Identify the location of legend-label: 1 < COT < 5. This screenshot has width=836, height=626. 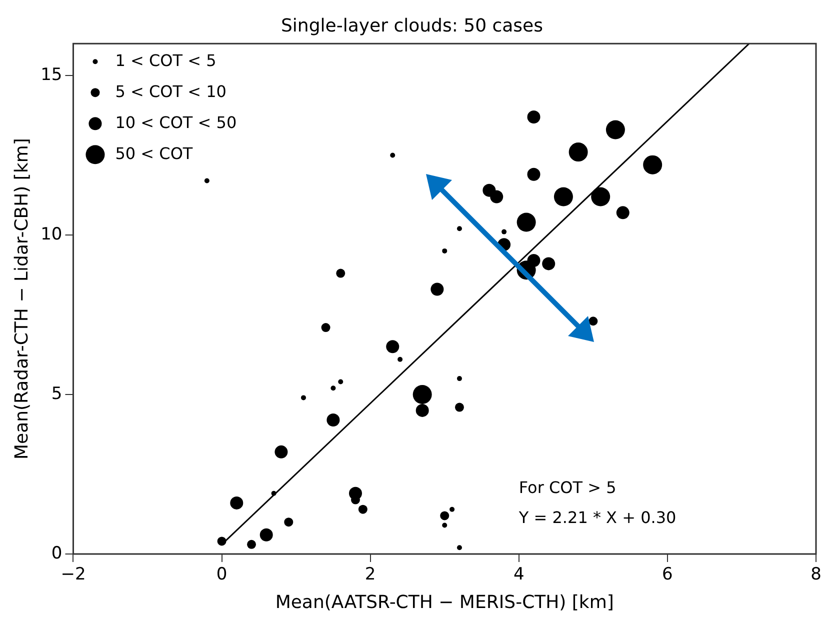
(165, 60).